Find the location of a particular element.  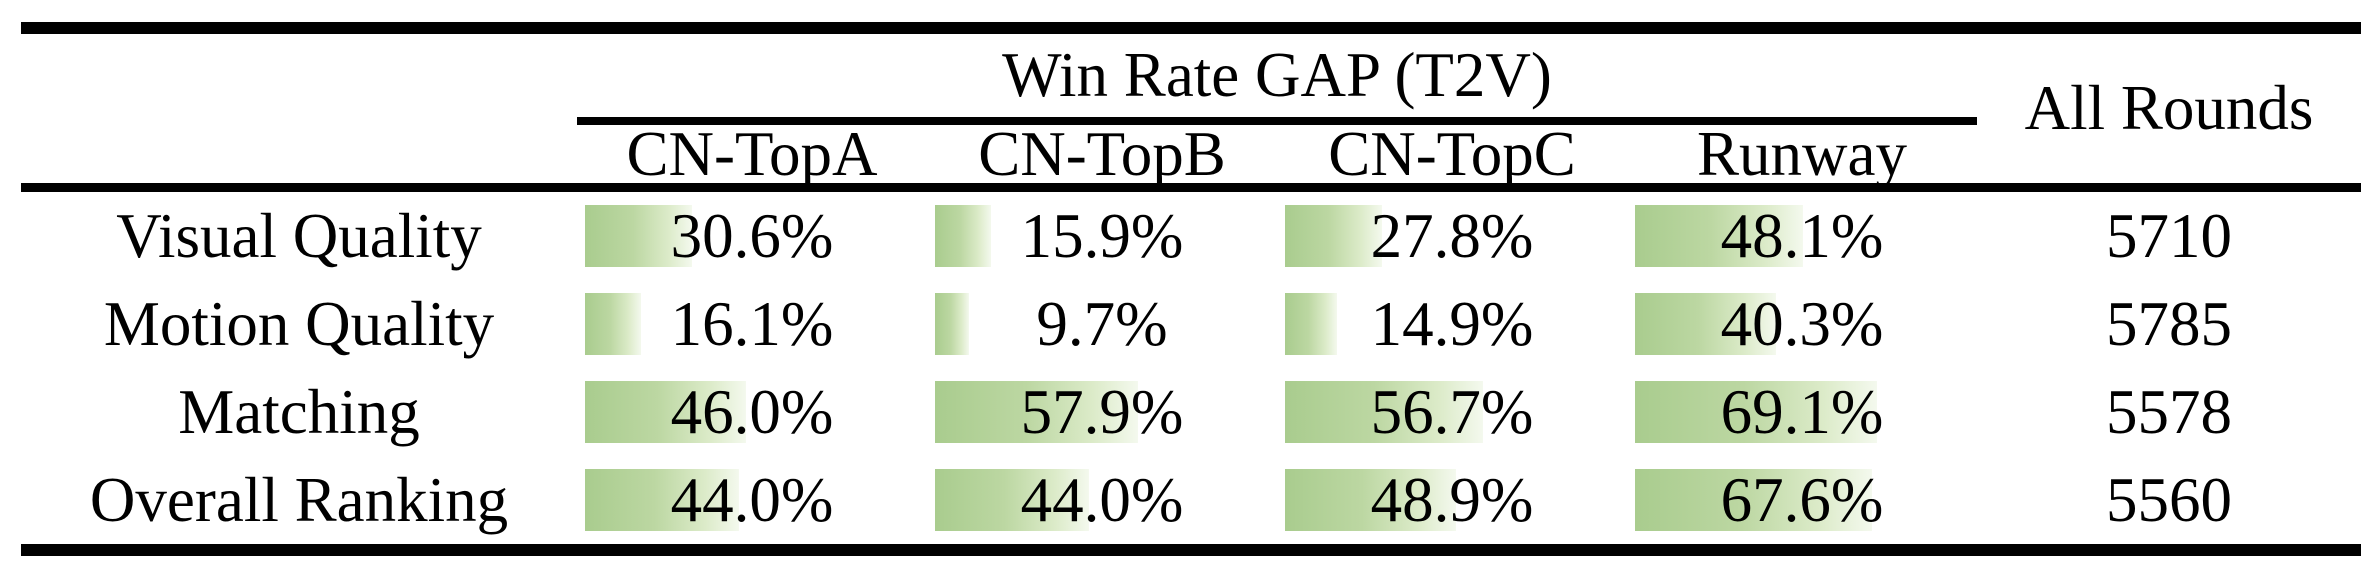

bottom-rule is located at coordinates (1191, 550).